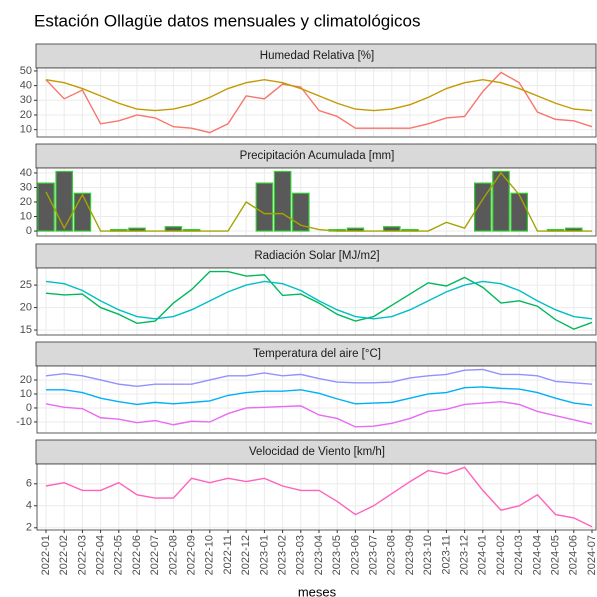  I want to click on facet-title: Velocidad de Viento [km/h], so click(317, 452).